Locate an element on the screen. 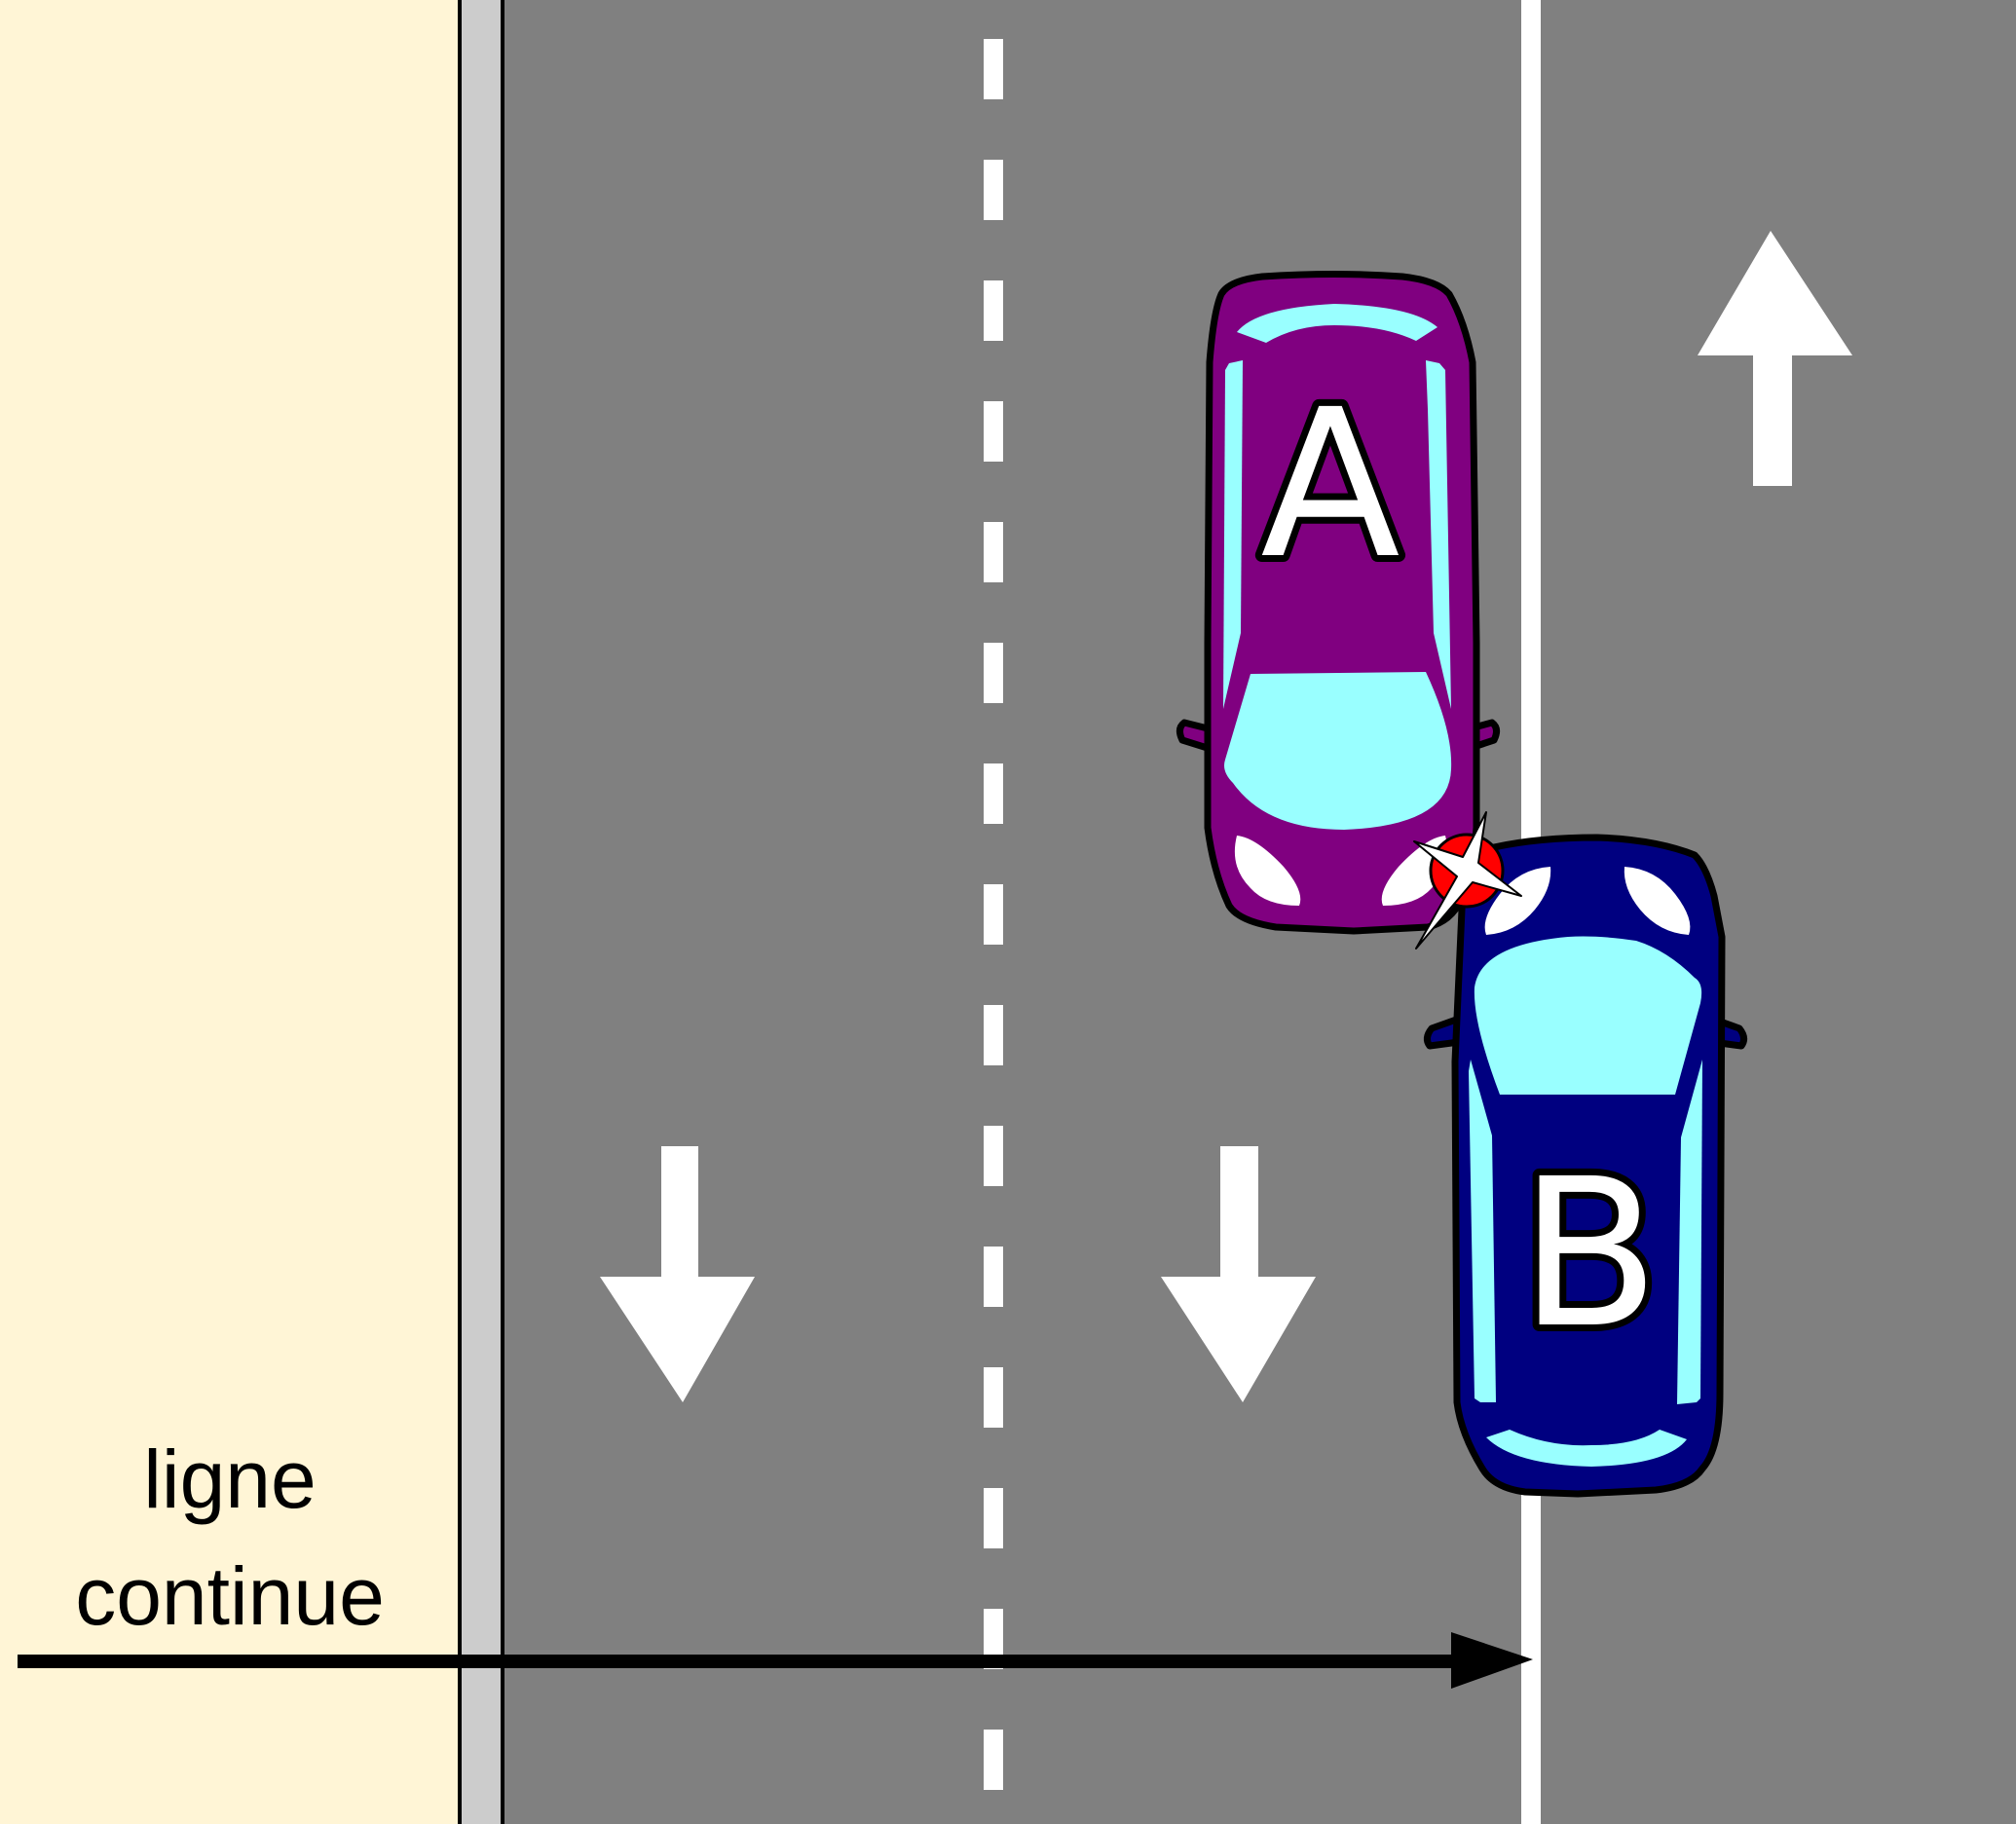 This screenshot has width=2016, height=1824. car-b is located at coordinates (1585, 1166).